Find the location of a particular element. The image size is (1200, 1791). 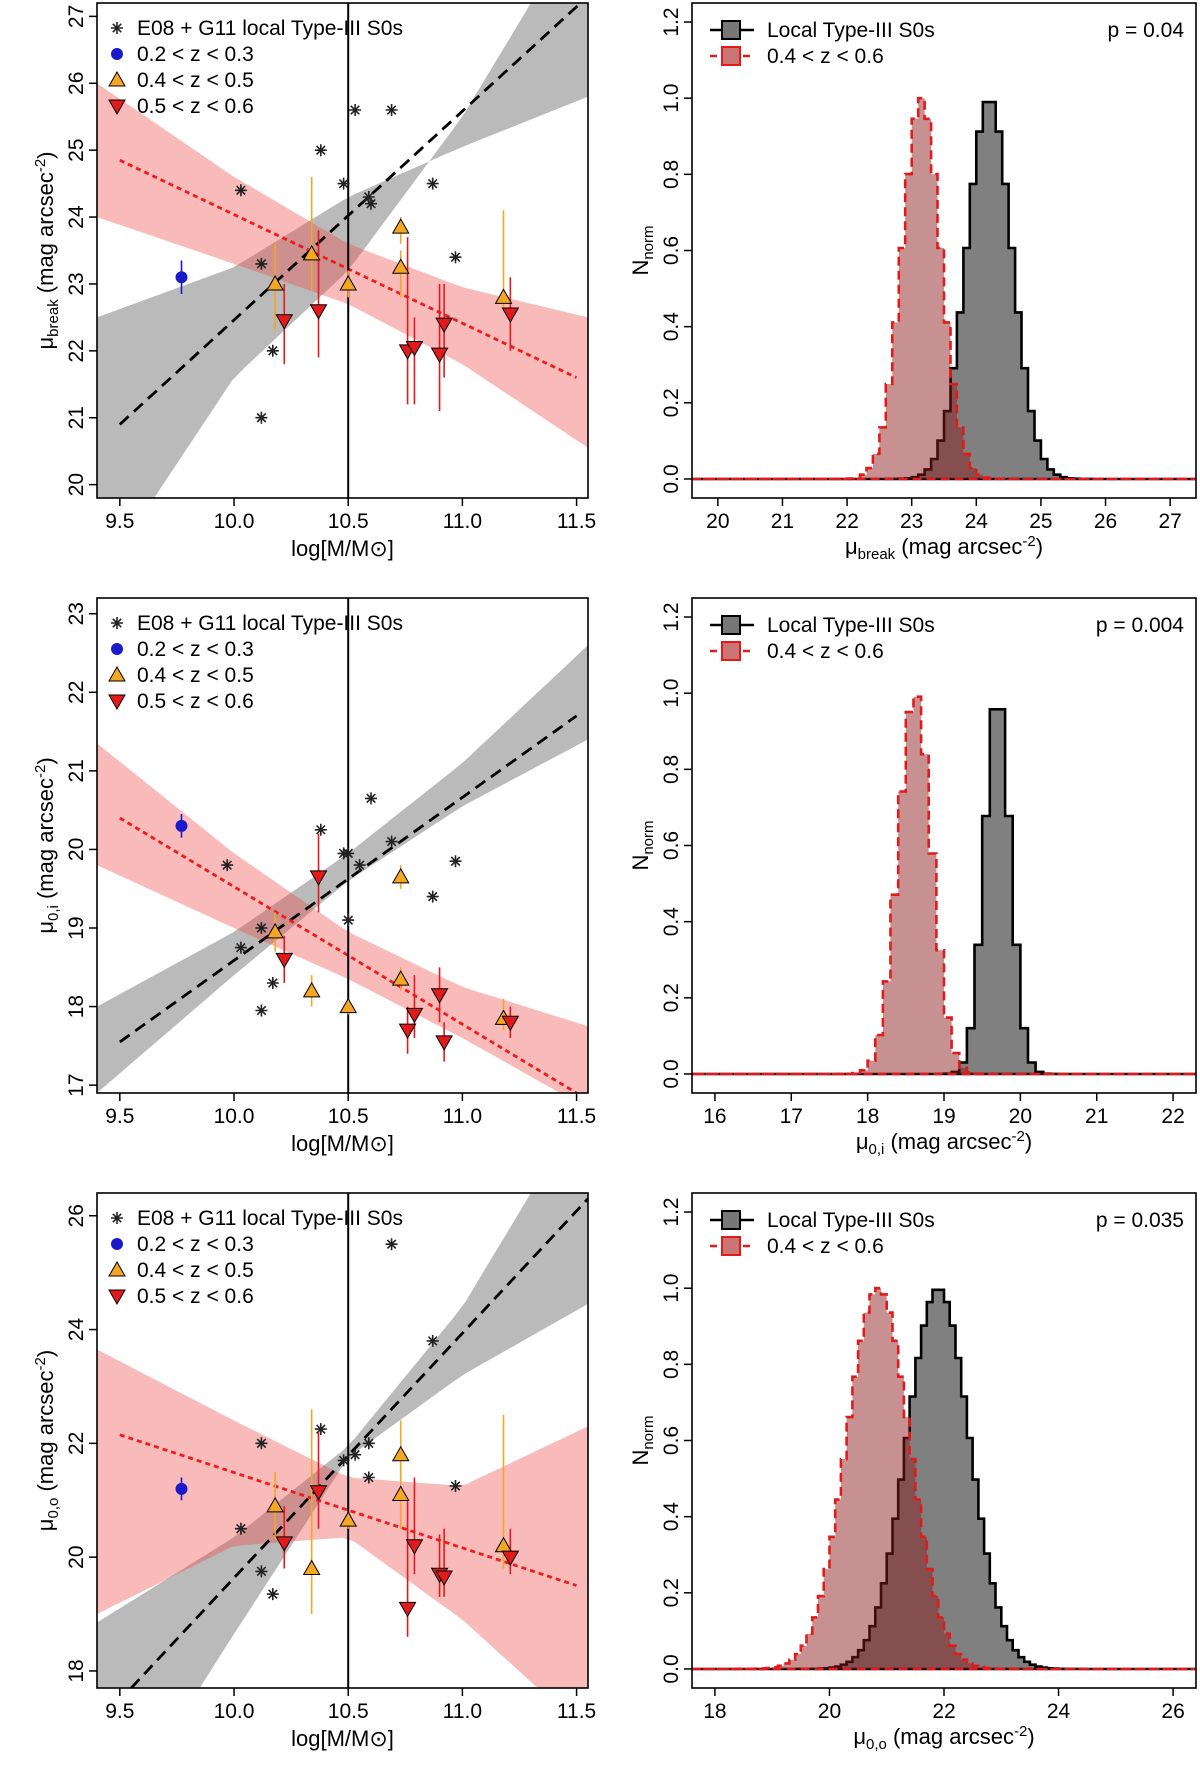

x-tick-label: 23 is located at coordinates (911, 521).